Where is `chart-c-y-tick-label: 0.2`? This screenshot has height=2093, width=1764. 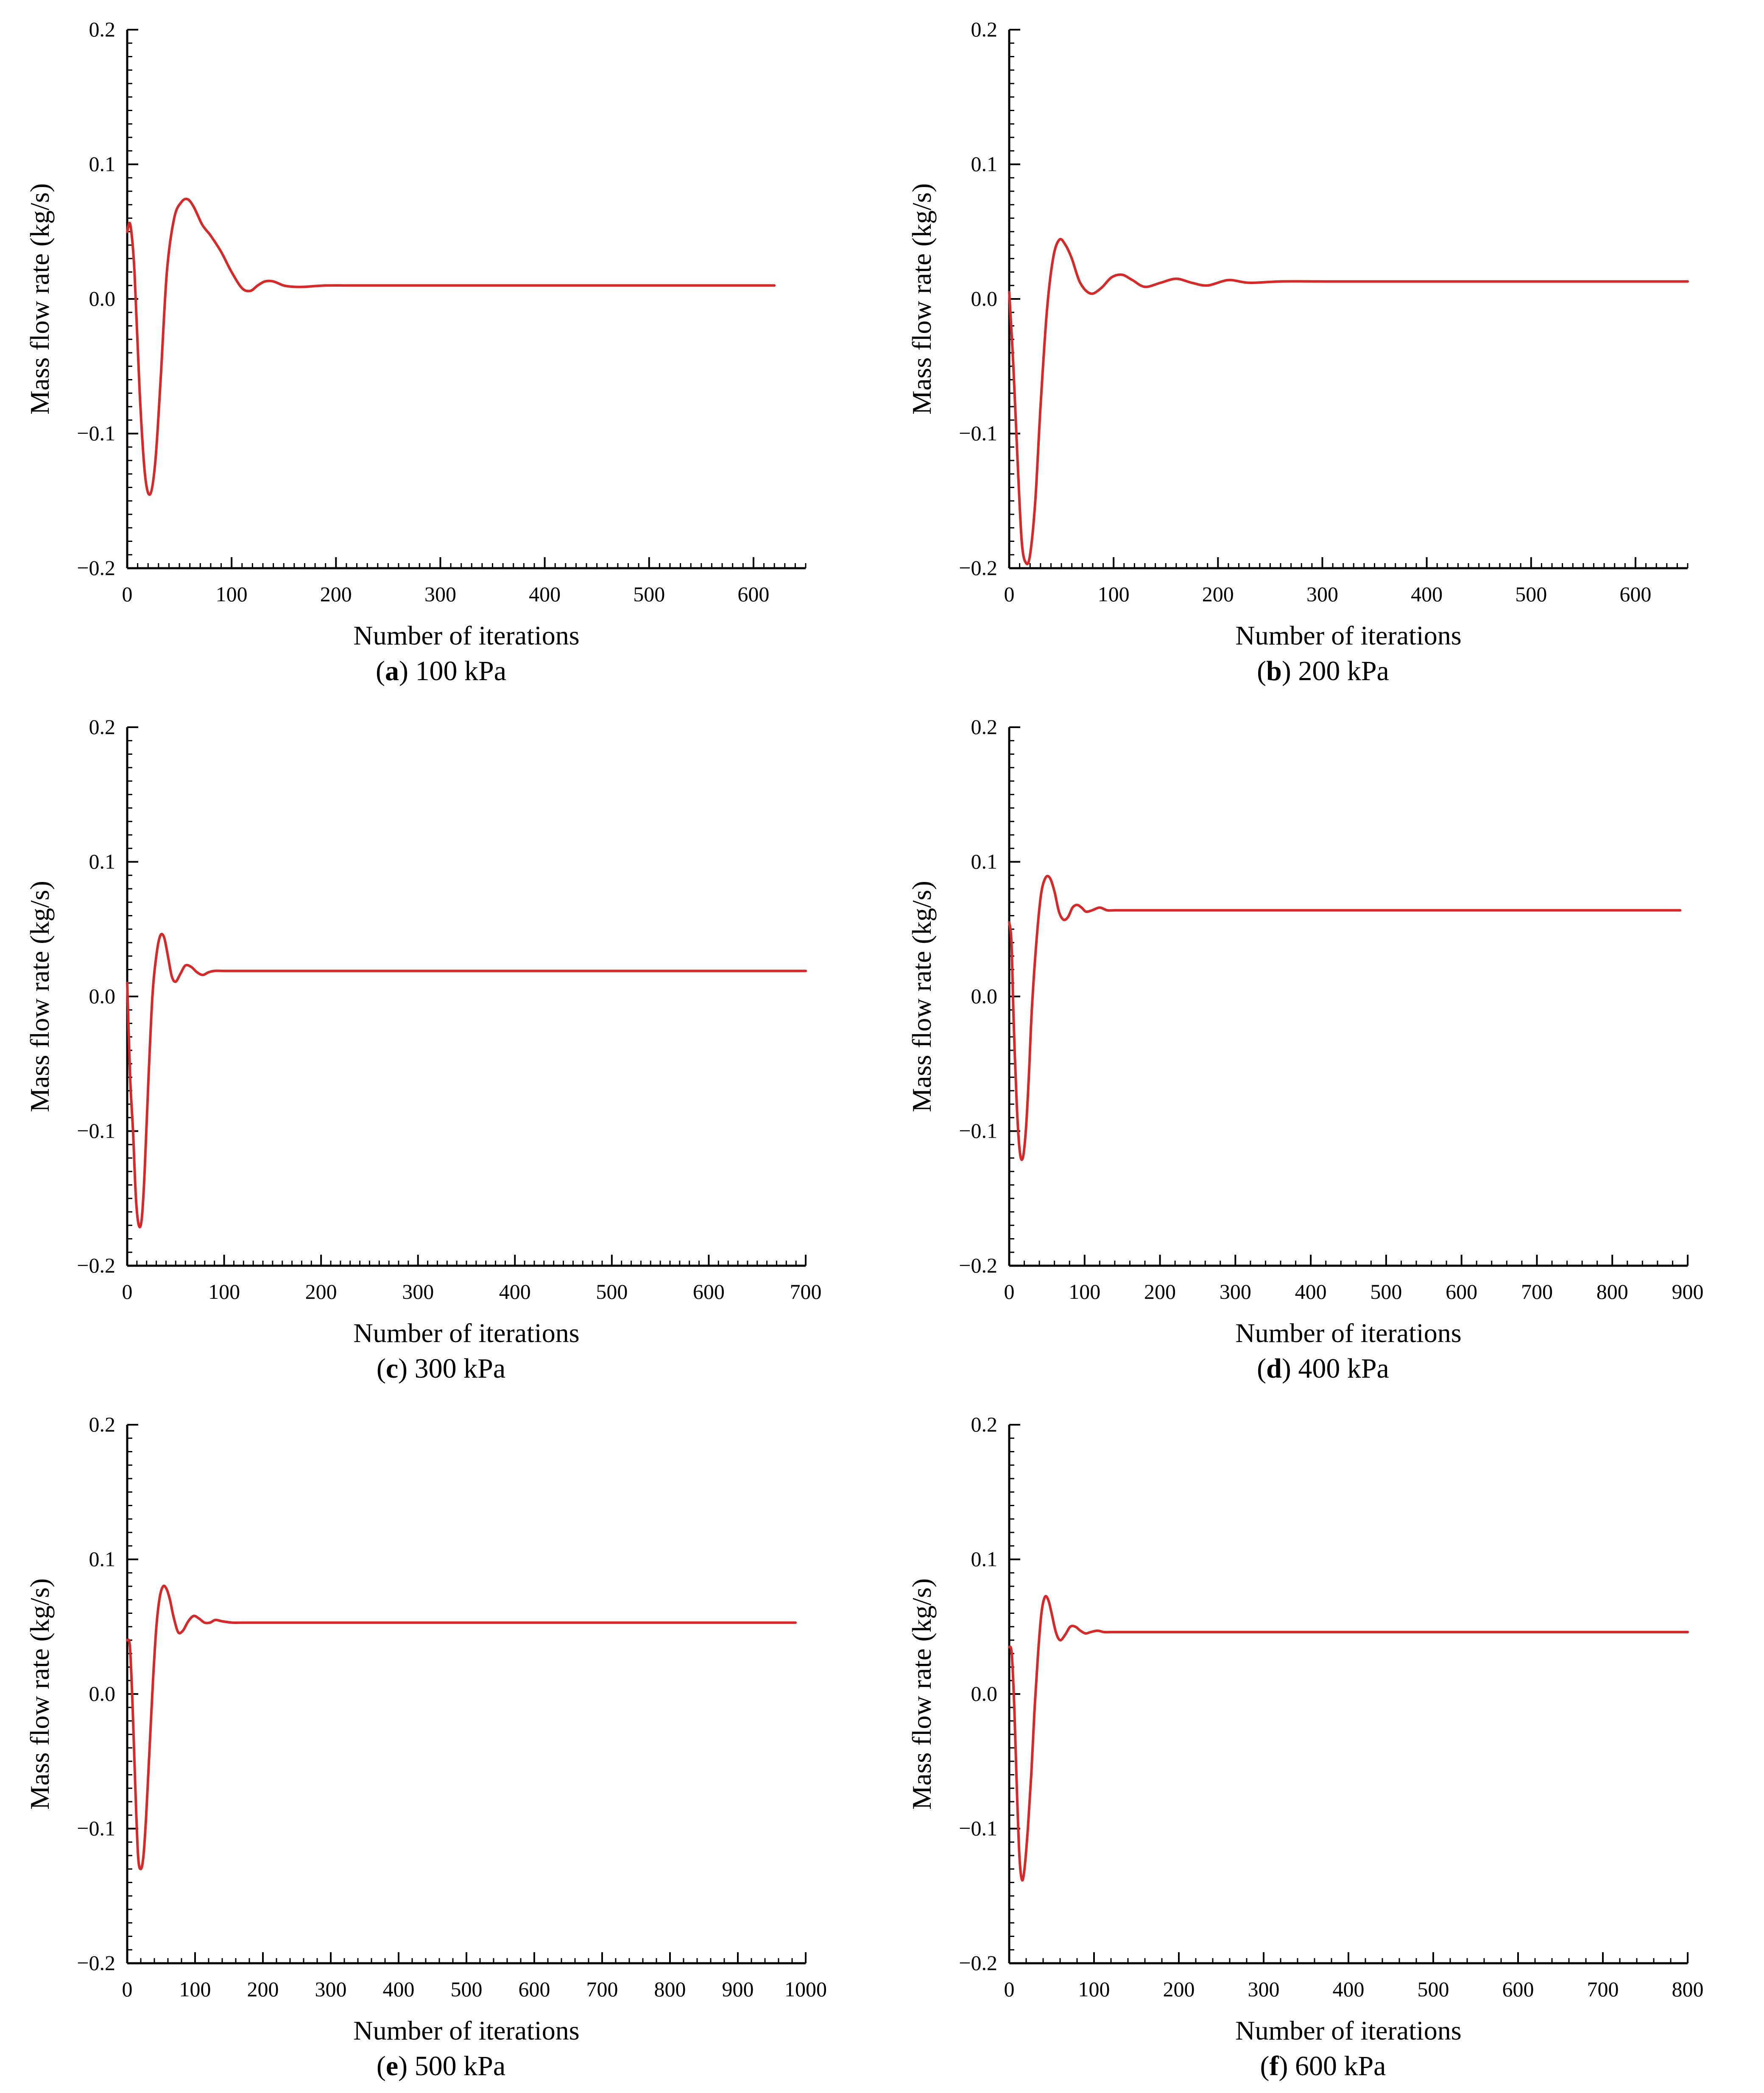
chart-c-y-tick-label: 0.2 is located at coordinates (102, 727).